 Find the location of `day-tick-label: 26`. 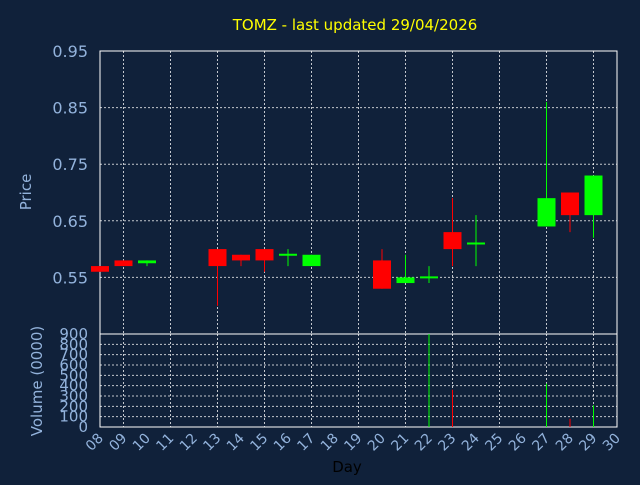

day-tick-label: 26 is located at coordinates (518, 442).